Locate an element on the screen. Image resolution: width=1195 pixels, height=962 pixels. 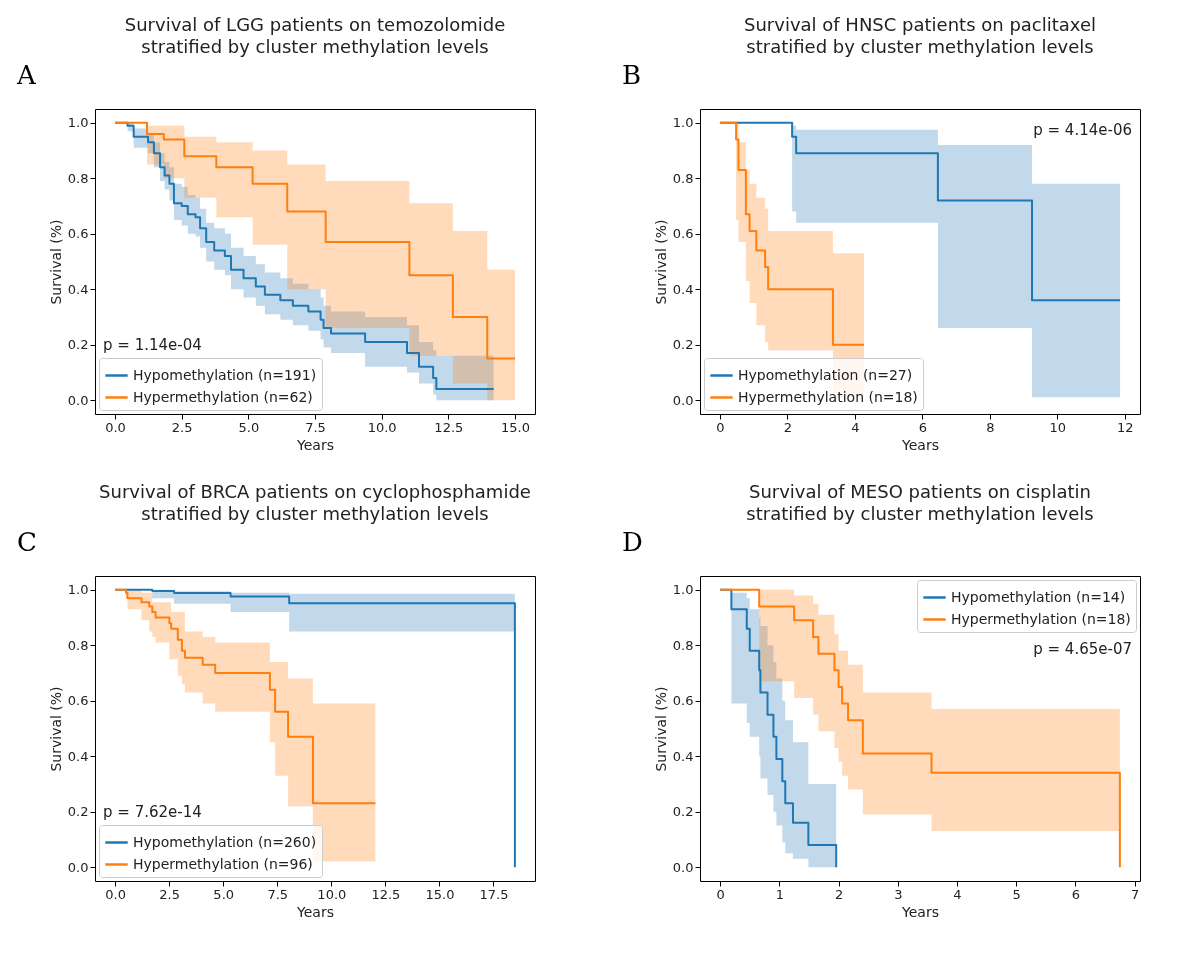
x-tick-label: 5 is located at coordinates (1016, 894).